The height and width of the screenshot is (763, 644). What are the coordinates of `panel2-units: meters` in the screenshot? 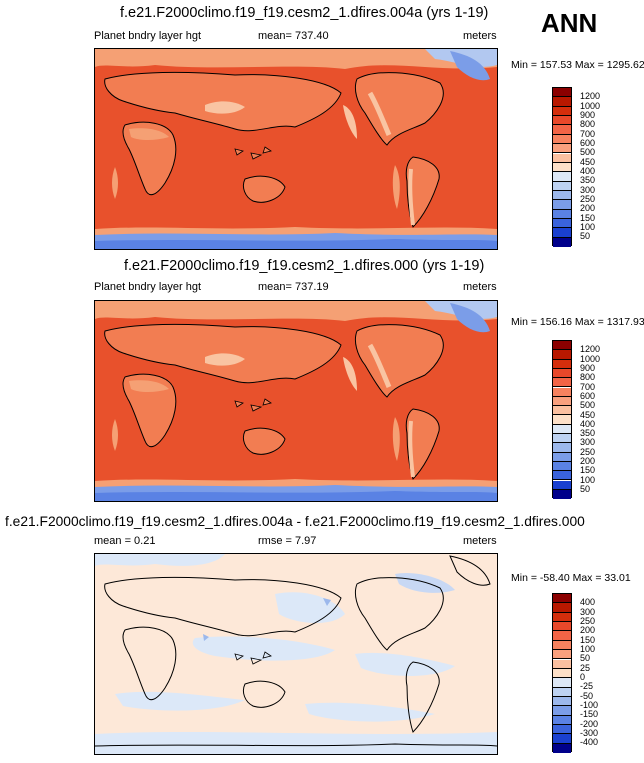 It's located at (480, 287).